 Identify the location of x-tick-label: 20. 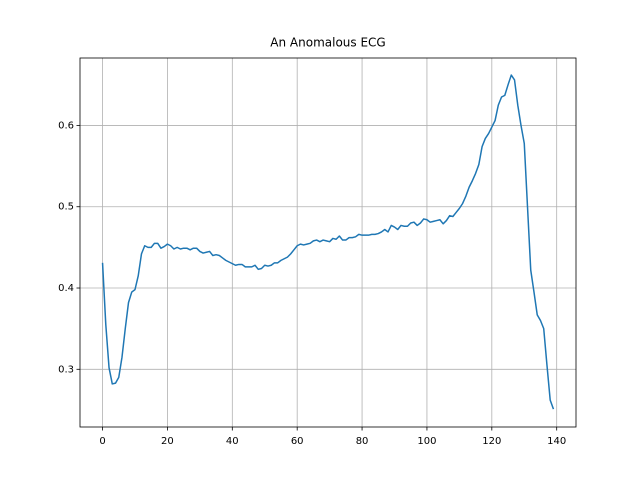
(167, 441).